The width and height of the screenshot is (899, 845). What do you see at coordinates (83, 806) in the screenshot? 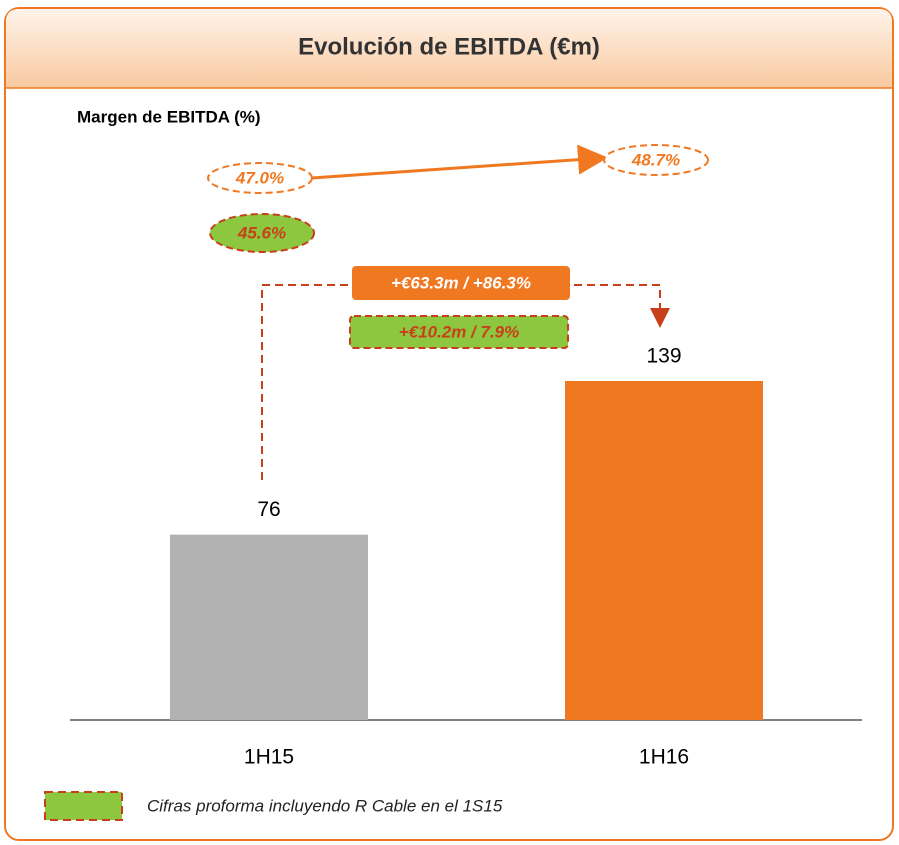
I see `legend-swatch` at bounding box center [83, 806].